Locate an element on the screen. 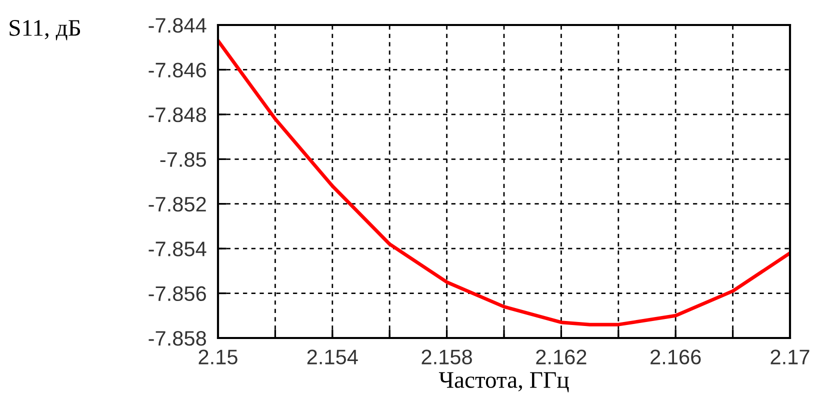 This screenshot has height=414, width=815. y-axis-title: S11, дБ is located at coordinates (45, 30).